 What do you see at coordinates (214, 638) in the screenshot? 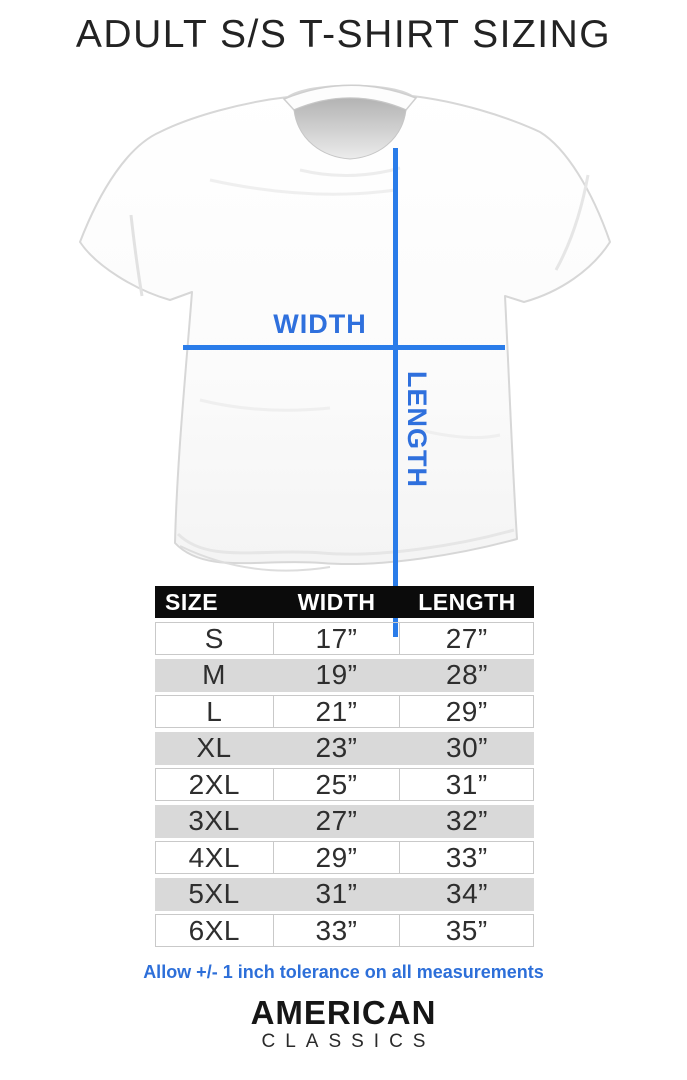
I see `size-cell: S` at bounding box center [214, 638].